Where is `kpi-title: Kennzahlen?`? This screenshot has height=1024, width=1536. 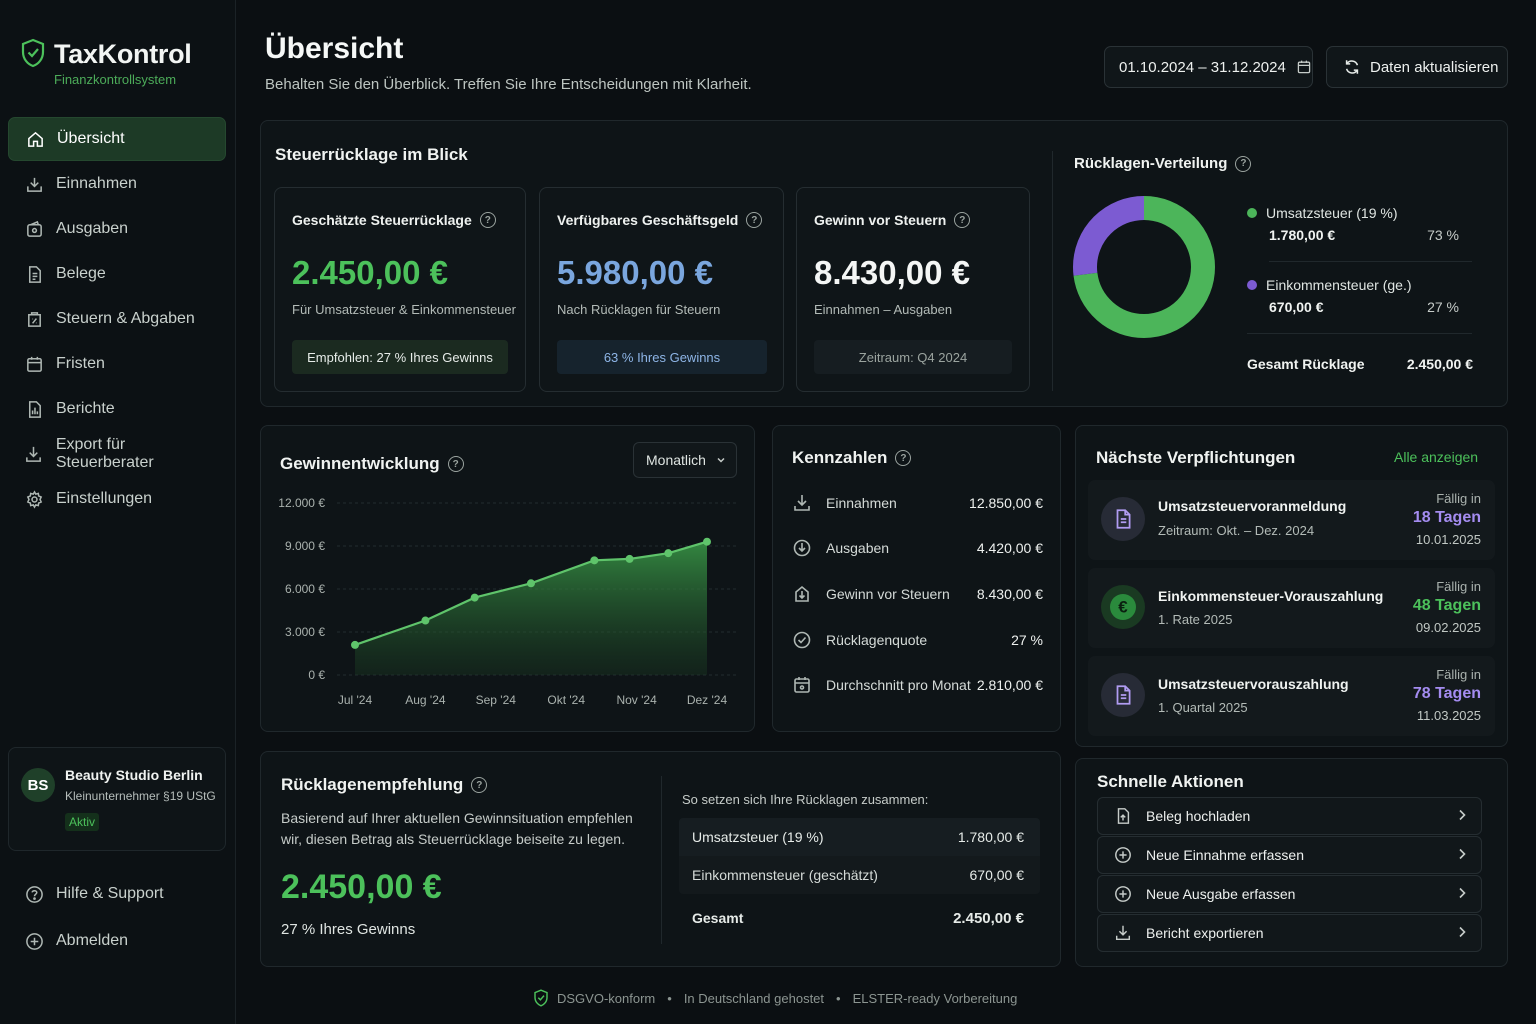
kpi-title: Kennzahlen? is located at coordinates (852, 458).